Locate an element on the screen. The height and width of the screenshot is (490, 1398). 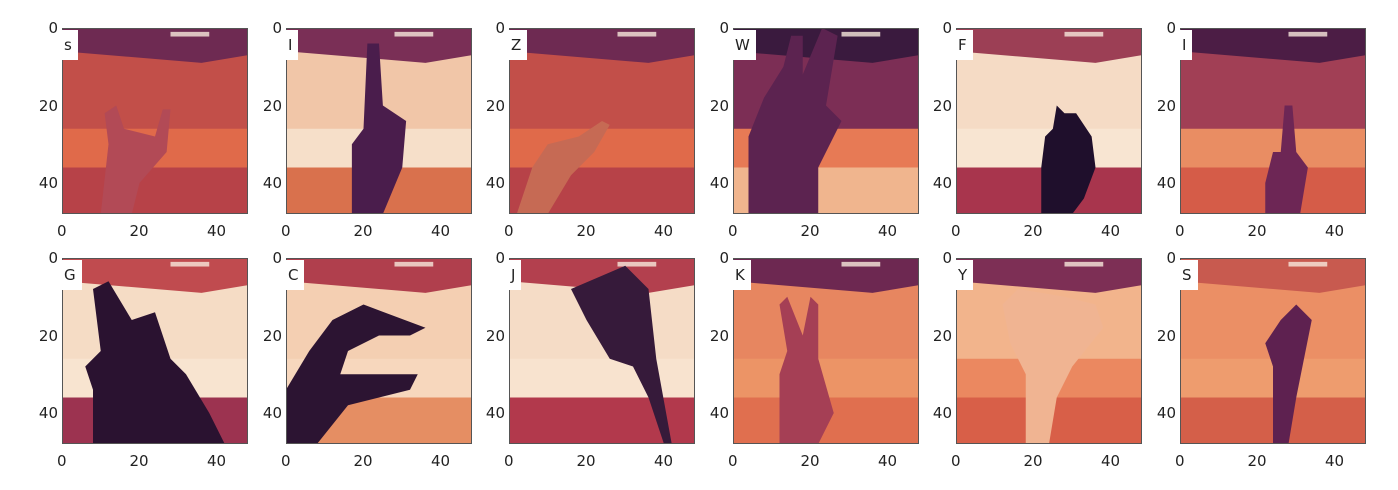
sign-label: G is located at coordinates (70, 275).